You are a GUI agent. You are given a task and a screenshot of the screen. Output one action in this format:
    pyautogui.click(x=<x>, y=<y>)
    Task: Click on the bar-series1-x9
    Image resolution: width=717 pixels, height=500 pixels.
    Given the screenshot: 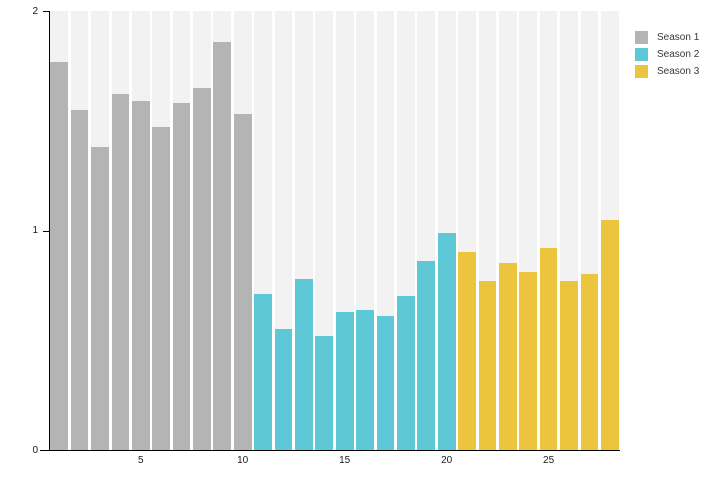 What is the action you would take?
    pyautogui.click(x=222, y=245)
    